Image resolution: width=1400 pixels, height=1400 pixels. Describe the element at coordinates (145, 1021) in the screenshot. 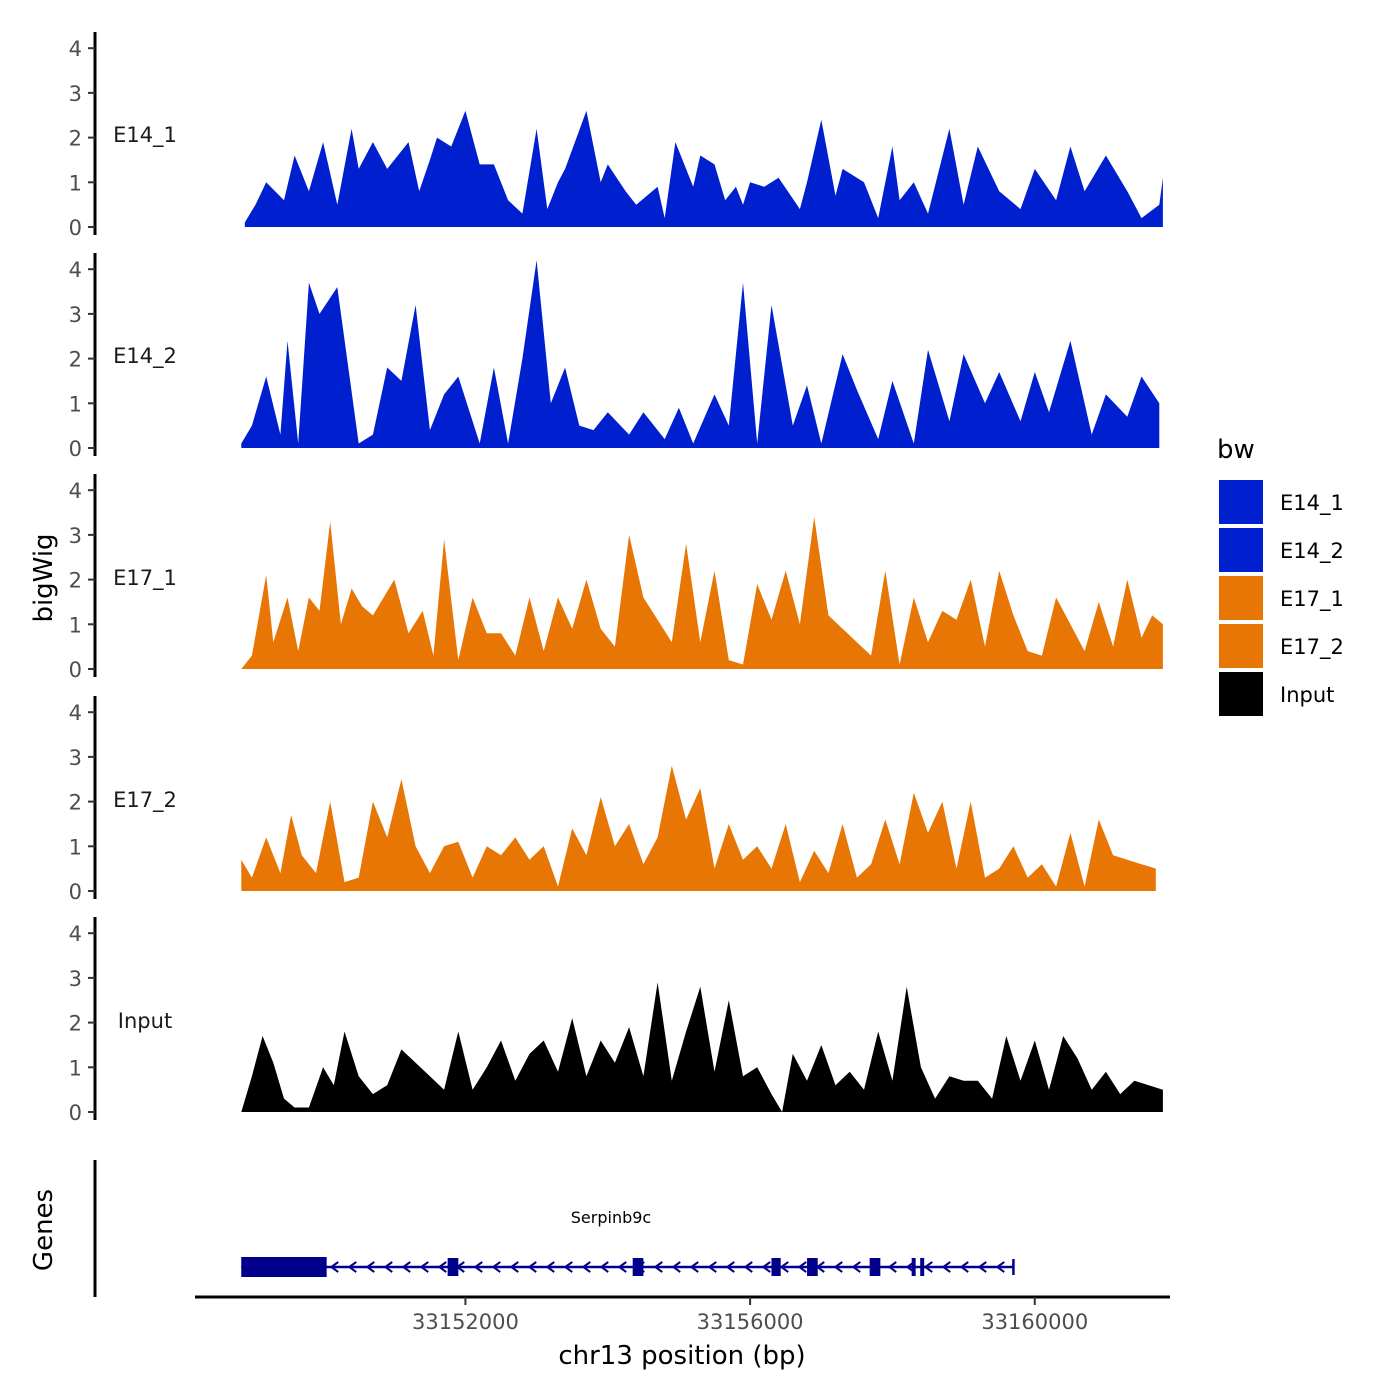

I see `track-label: Input` at that location.